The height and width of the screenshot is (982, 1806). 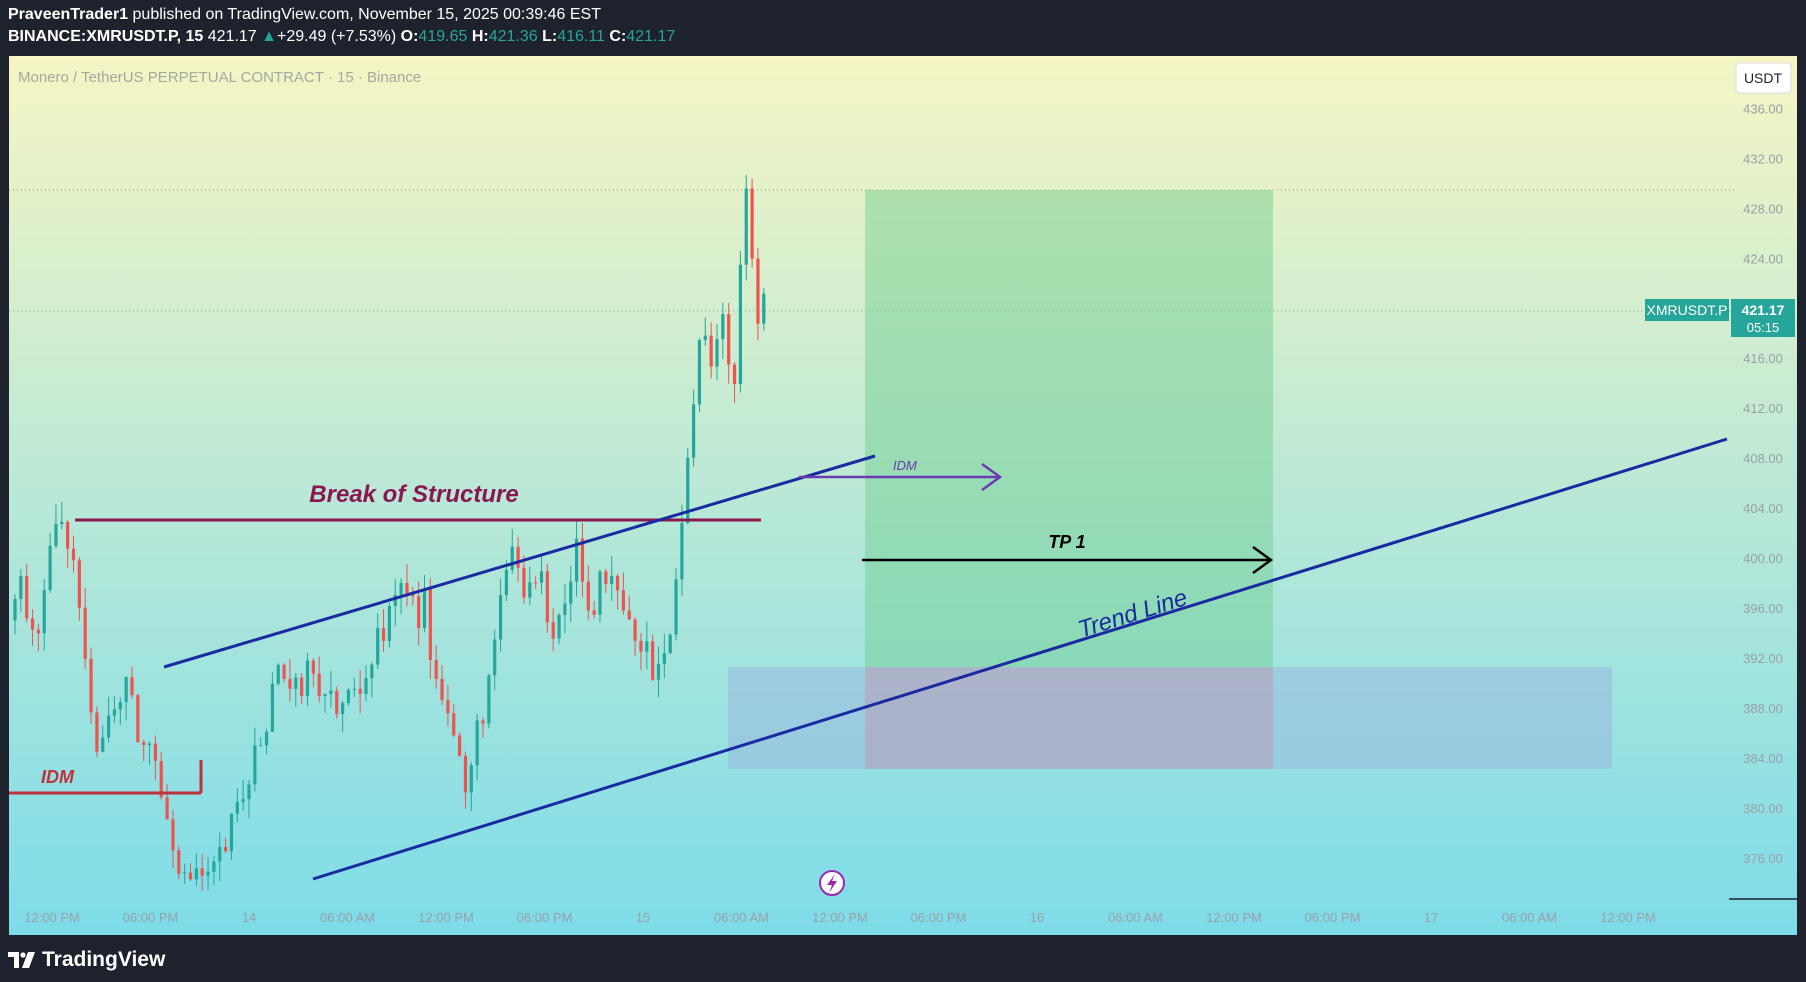 What do you see at coordinates (1763, 358) in the screenshot?
I see `price-tick-label: 416.00` at bounding box center [1763, 358].